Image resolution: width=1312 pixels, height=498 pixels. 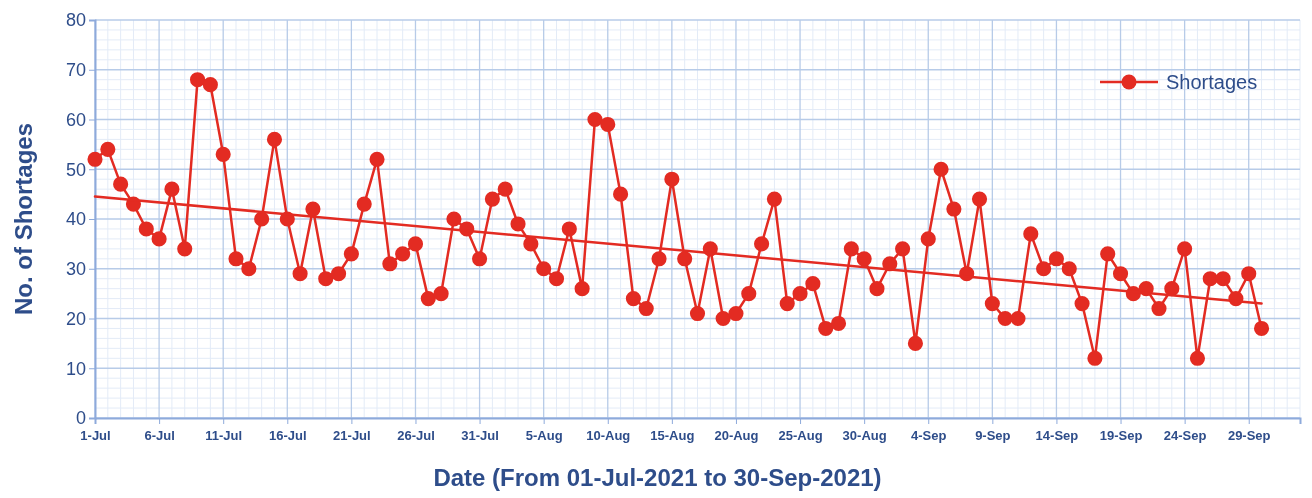 I want to click on y-tick-label: 30, so click(x=75, y=269).